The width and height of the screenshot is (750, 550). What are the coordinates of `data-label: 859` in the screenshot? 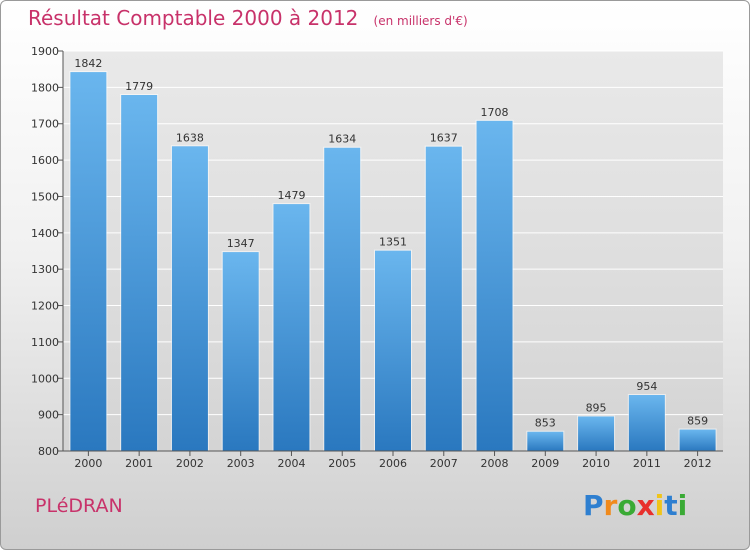 It's located at (697, 421).